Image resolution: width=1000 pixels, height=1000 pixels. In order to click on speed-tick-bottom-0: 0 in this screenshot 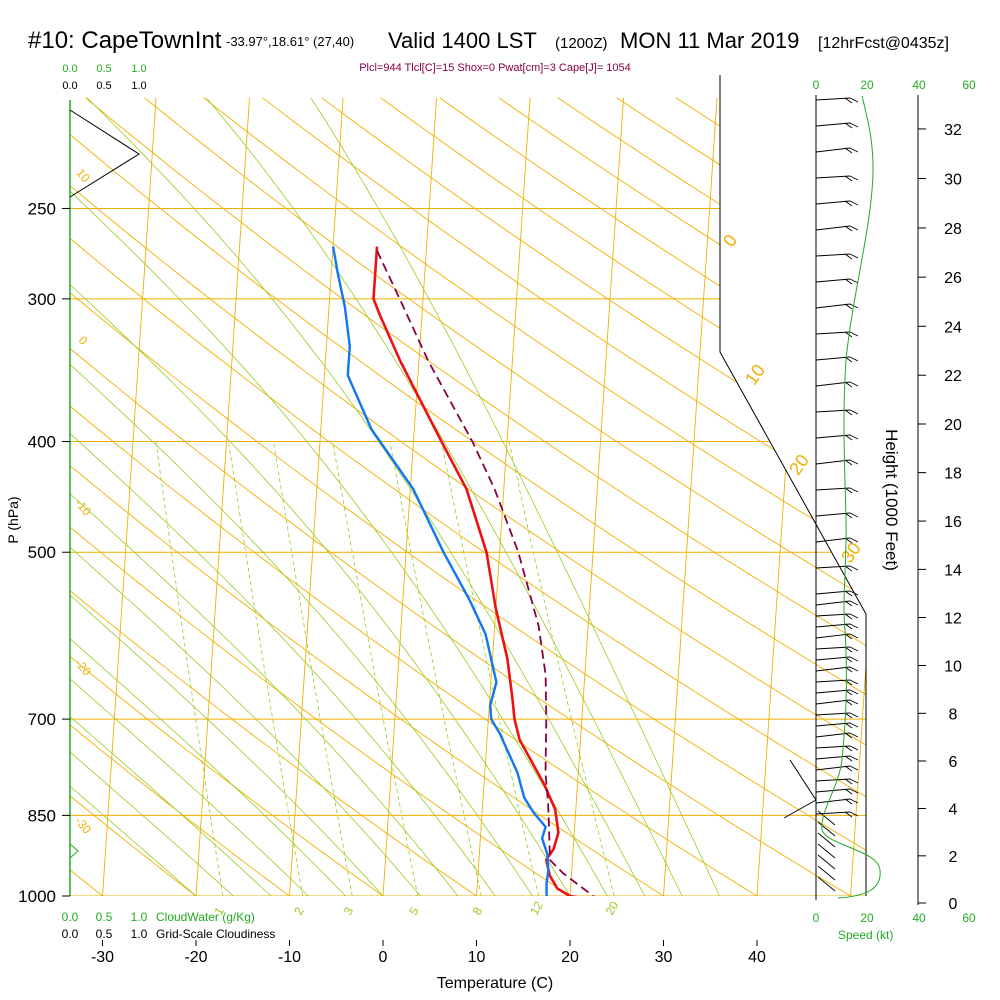, I will do `click(816, 918)`.